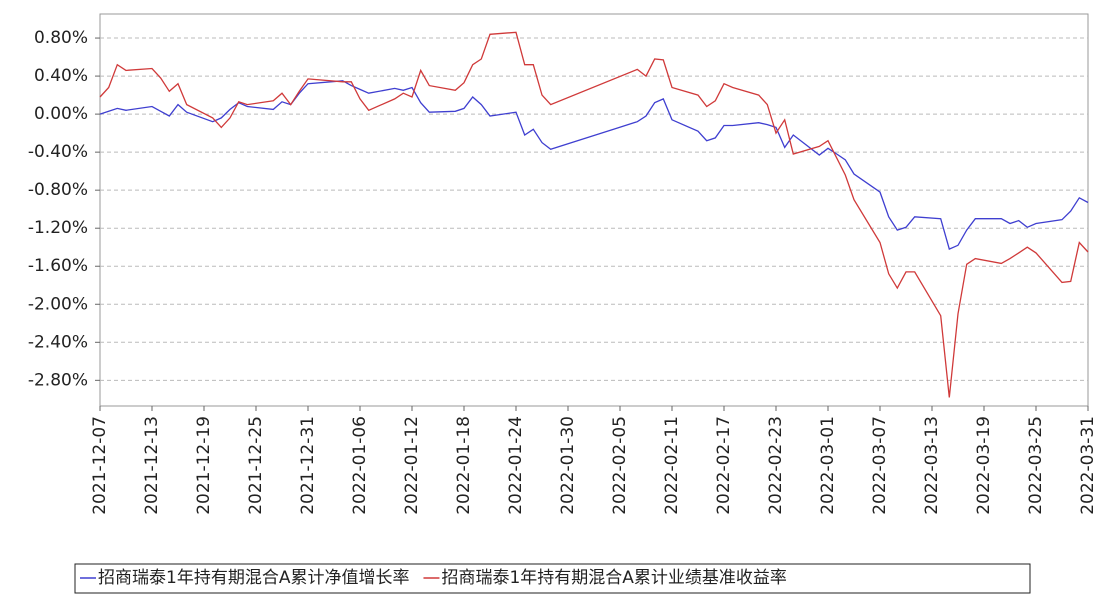 The image size is (1098, 594). Describe the element at coordinates (1036, 465) in the screenshot. I see `x-tick-label: 2022-03-25` at that location.